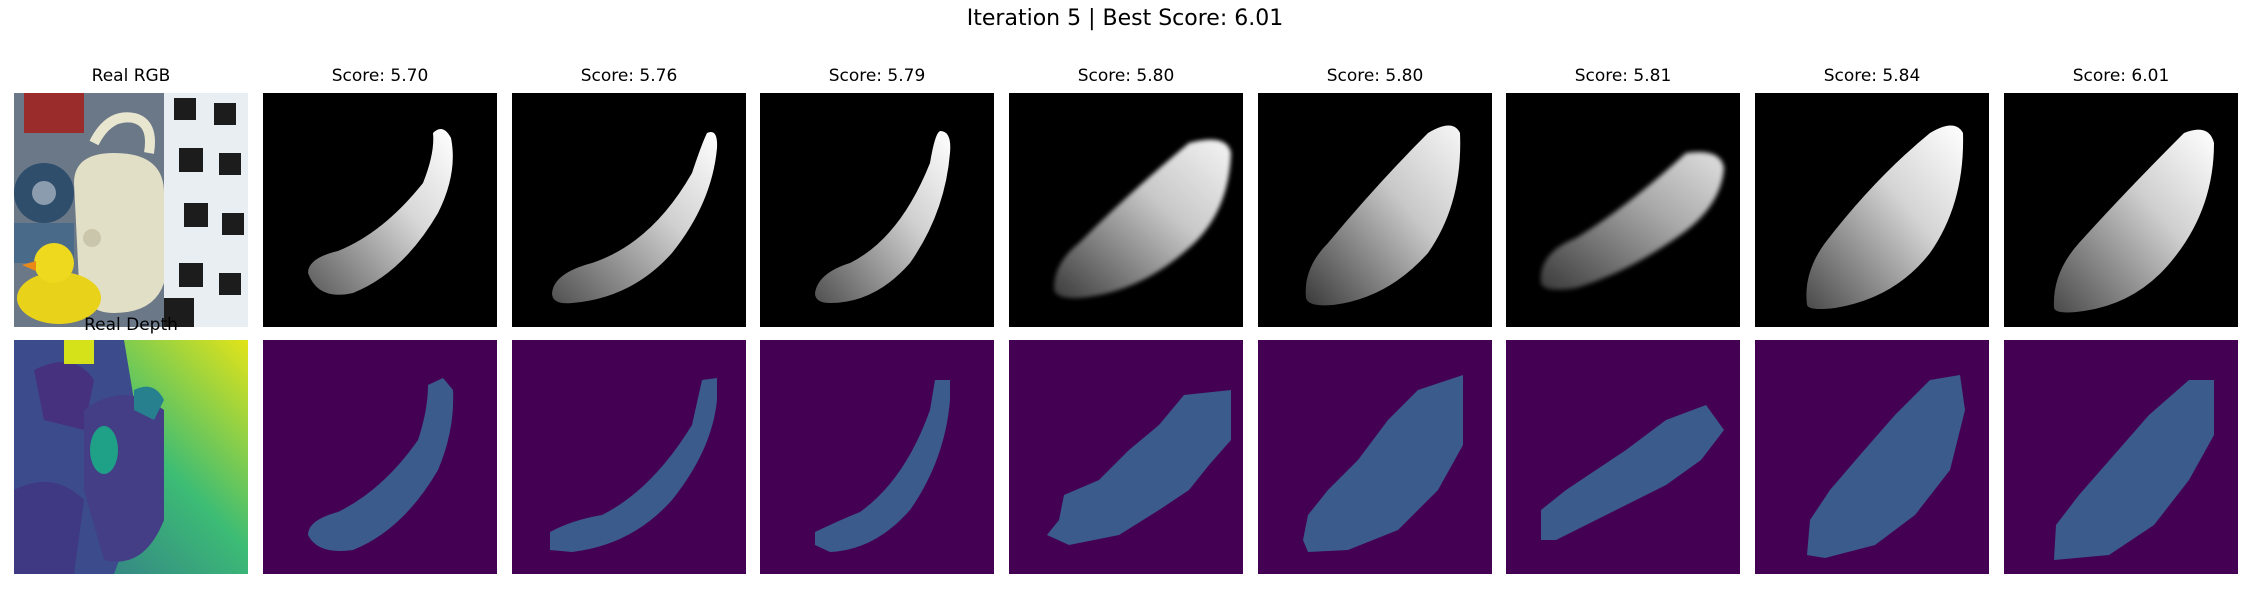 This screenshot has width=2250, height=600. I want to click on real-rgb-title: Real RGB, so click(131, 76).